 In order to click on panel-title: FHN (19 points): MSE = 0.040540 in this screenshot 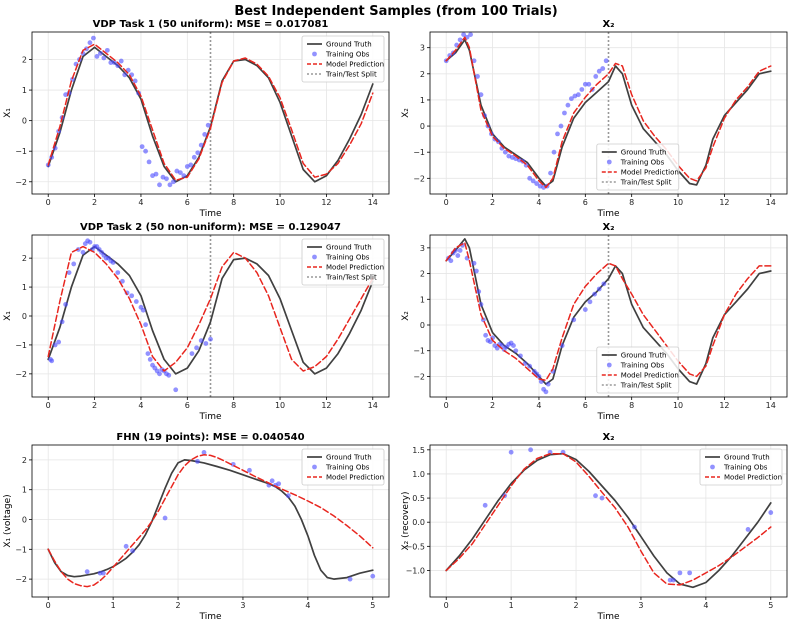, I will do `click(210, 437)`.